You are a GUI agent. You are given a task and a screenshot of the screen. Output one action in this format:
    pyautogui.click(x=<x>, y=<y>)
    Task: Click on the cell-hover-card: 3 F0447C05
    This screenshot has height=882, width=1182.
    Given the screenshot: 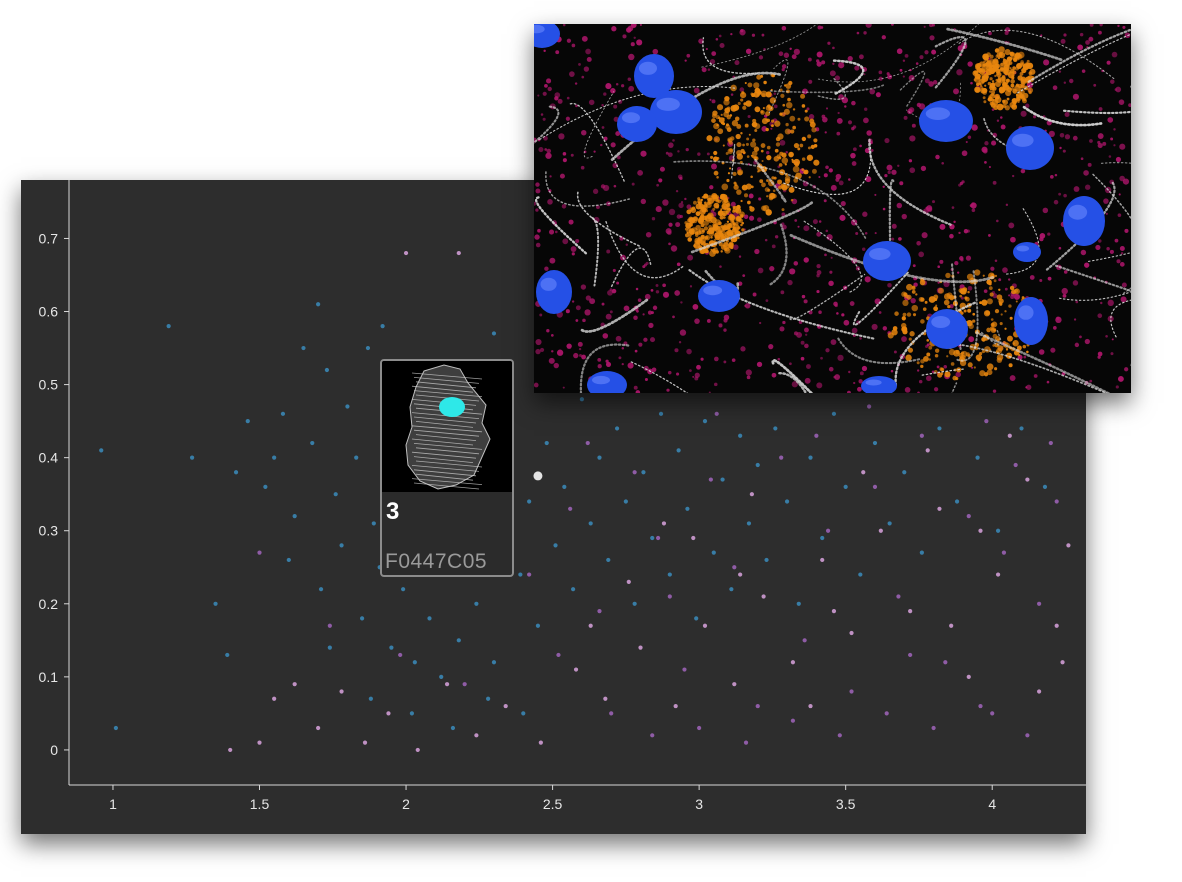 What is the action you would take?
    pyautogui.click(x=447, y=468)
    